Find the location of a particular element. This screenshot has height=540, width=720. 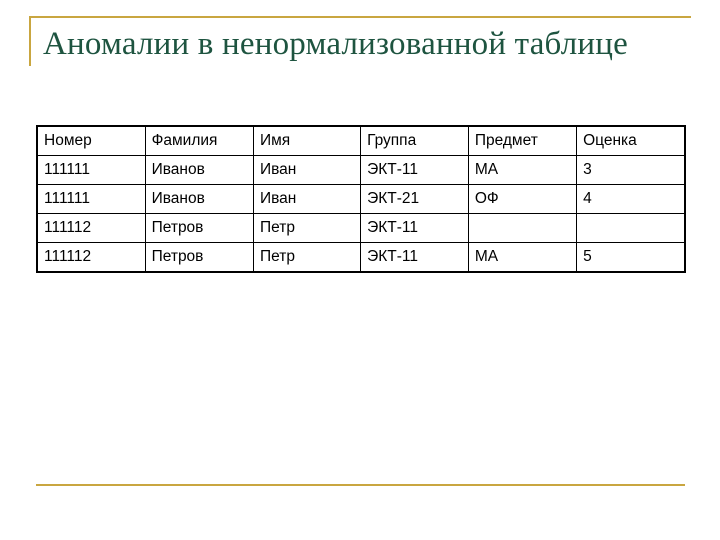

table-row: 111112 Петров Петр ЭКТ-11 is located at coordinates (361, 228).